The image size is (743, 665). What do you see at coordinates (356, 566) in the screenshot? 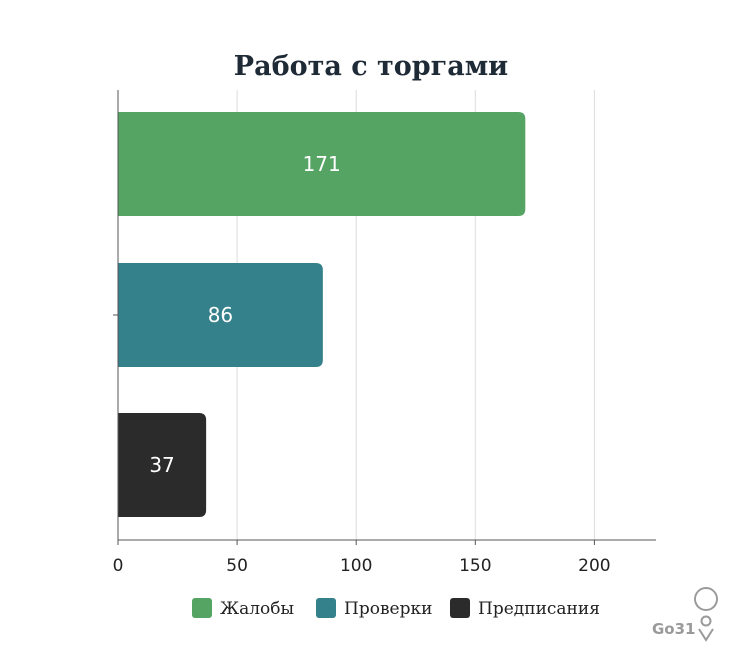
I see `x-tick-label: 100` at bounding box center [356, 566].